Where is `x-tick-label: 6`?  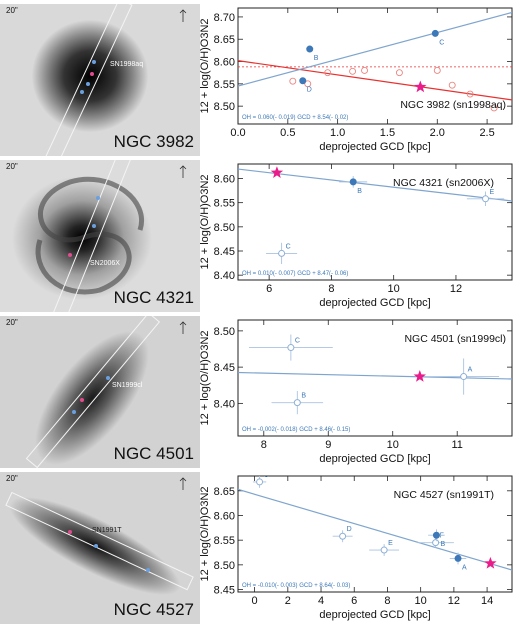 x-tick-label: 6 is located at coordinates (269, 289).